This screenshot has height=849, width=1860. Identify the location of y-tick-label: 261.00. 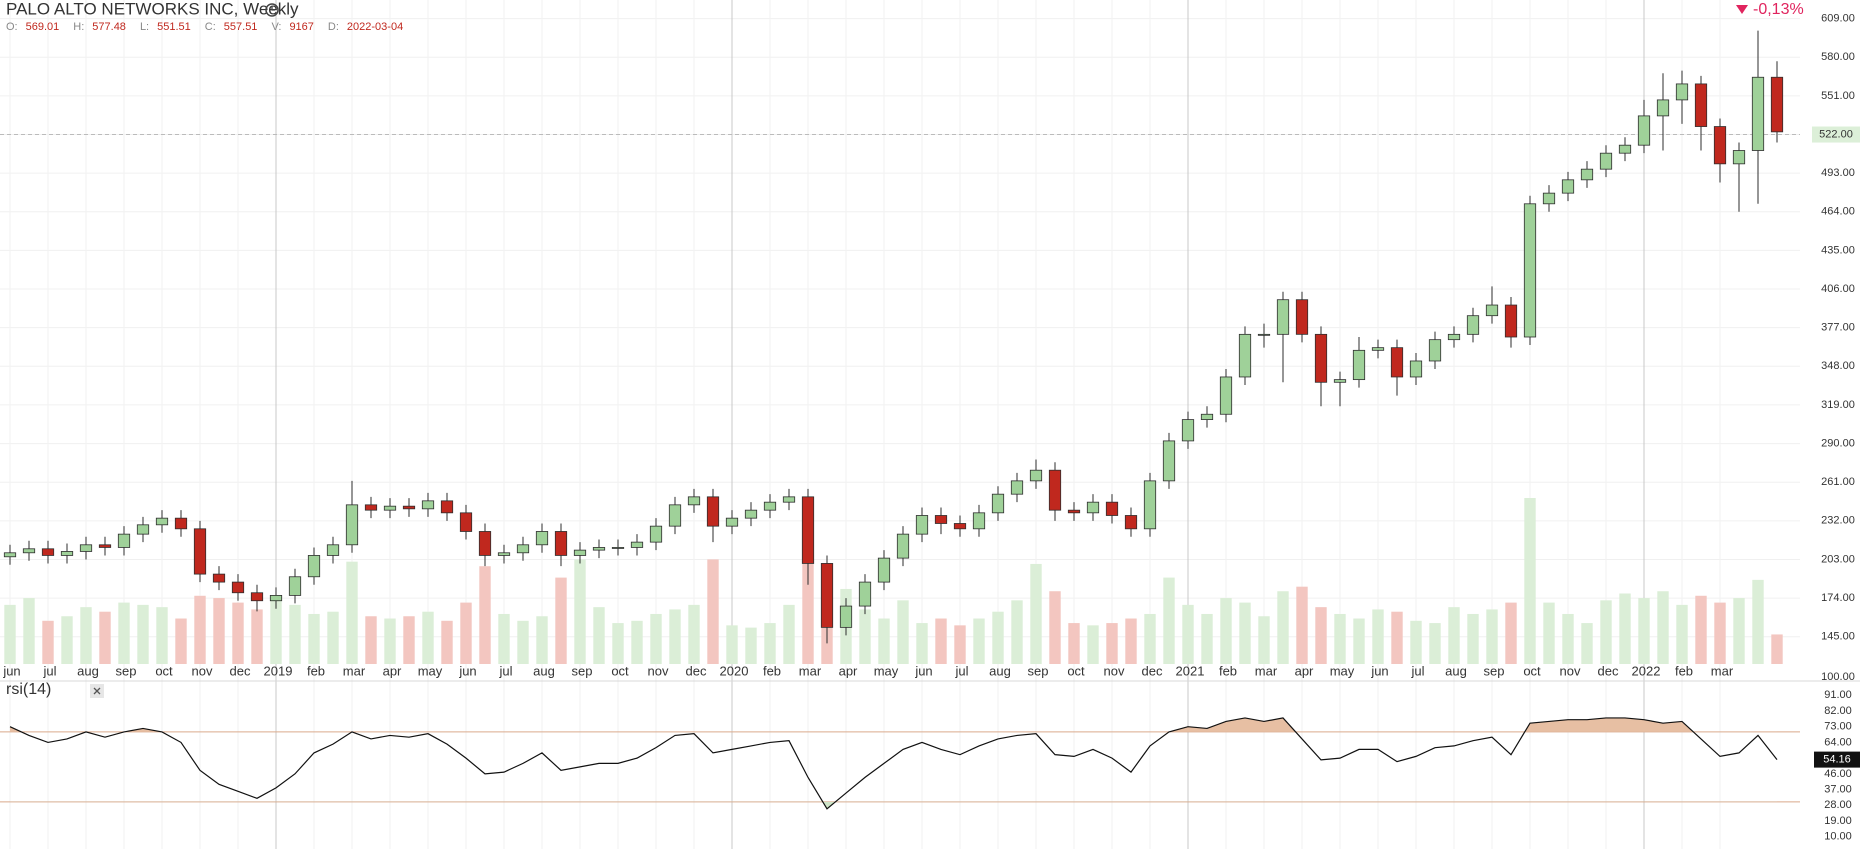
(1838, 482).